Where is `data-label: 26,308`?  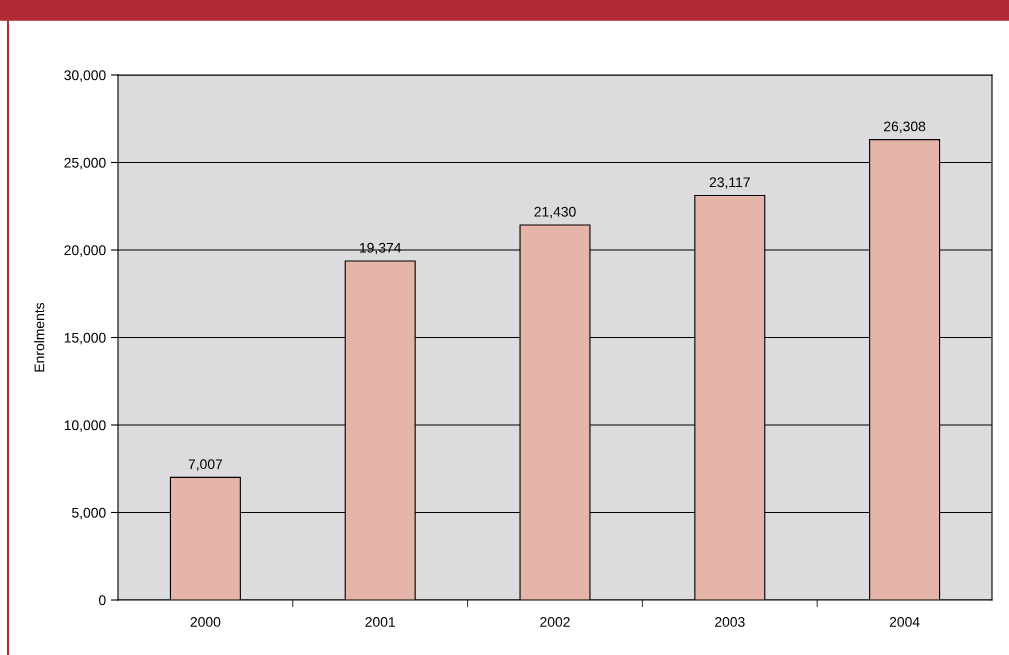
data-label: 26,308 is located at coordinates (905, 127).